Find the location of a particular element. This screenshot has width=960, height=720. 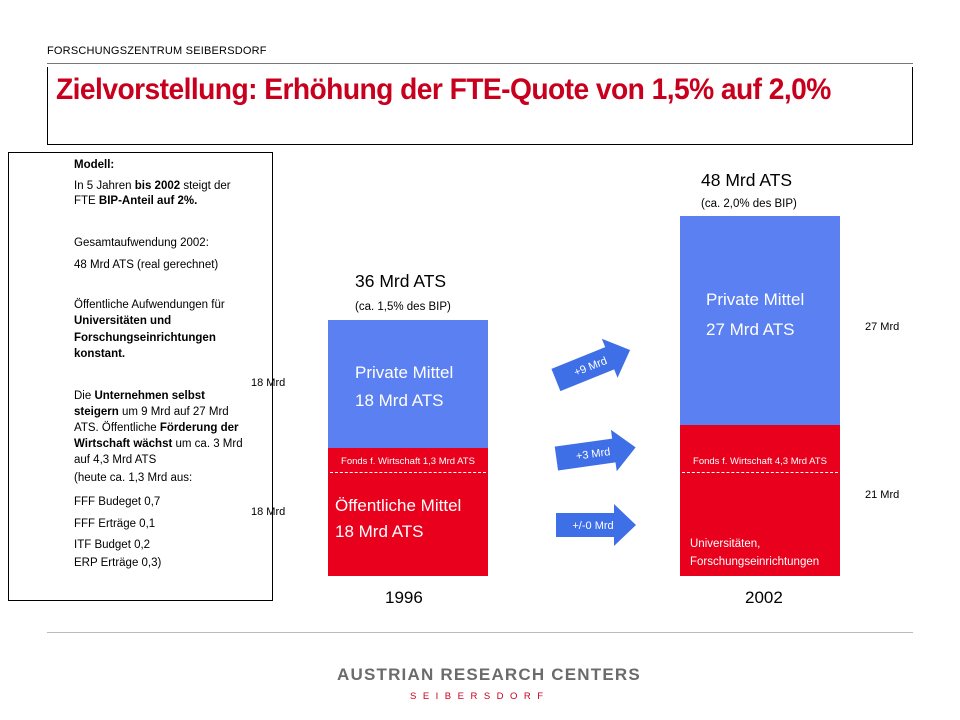

arrow-bottom-label: +/-0 Mrd is located at coordinates (592, 526).